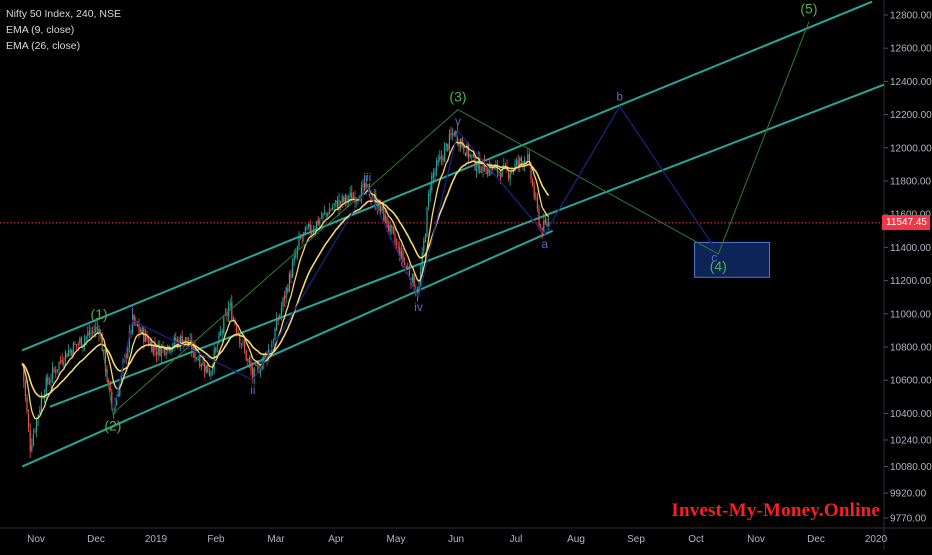 The width and height of the screenshot is (932, 555). I want to click on legend-ema-9: EMA (9, close), so click(40, 30).